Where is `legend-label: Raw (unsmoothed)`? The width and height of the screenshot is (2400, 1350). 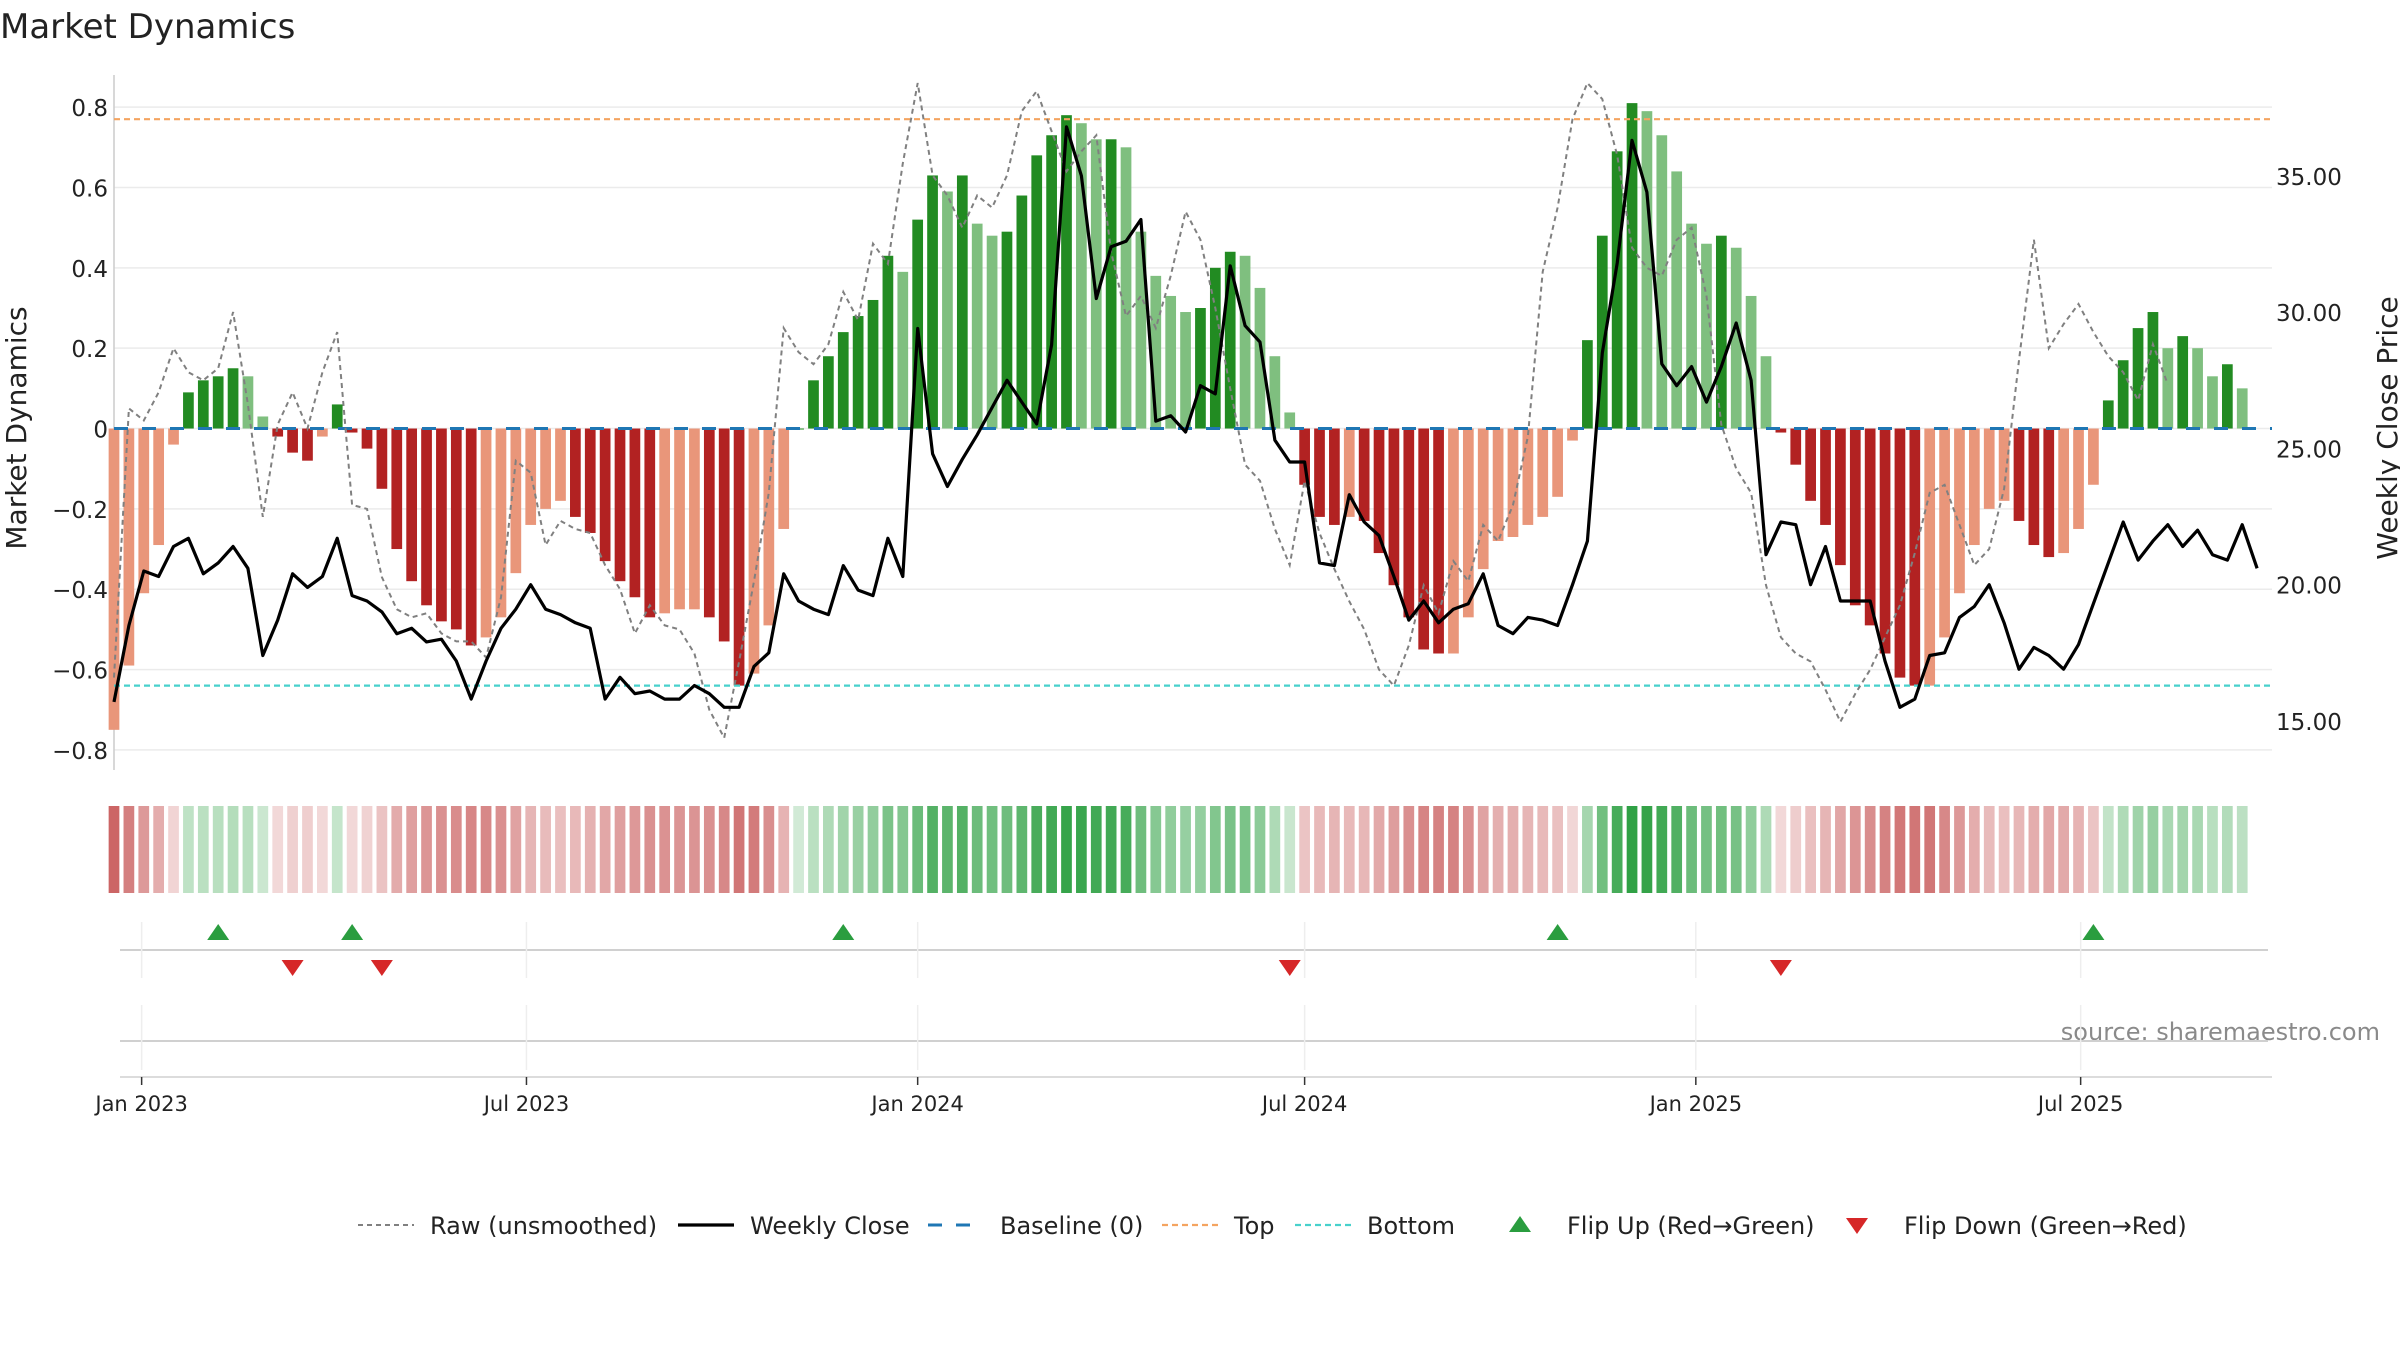
legend-label: Raw (unsmoothed) is located at coordinates (543, 1226).